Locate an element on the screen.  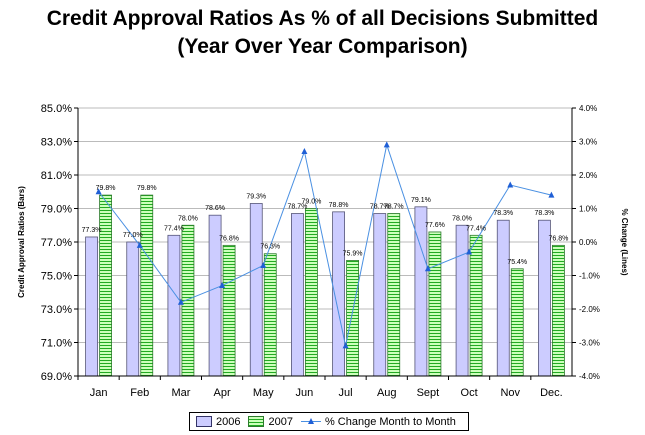
y-right-tick-label: 2.0% is located at coordinates (588, 175).